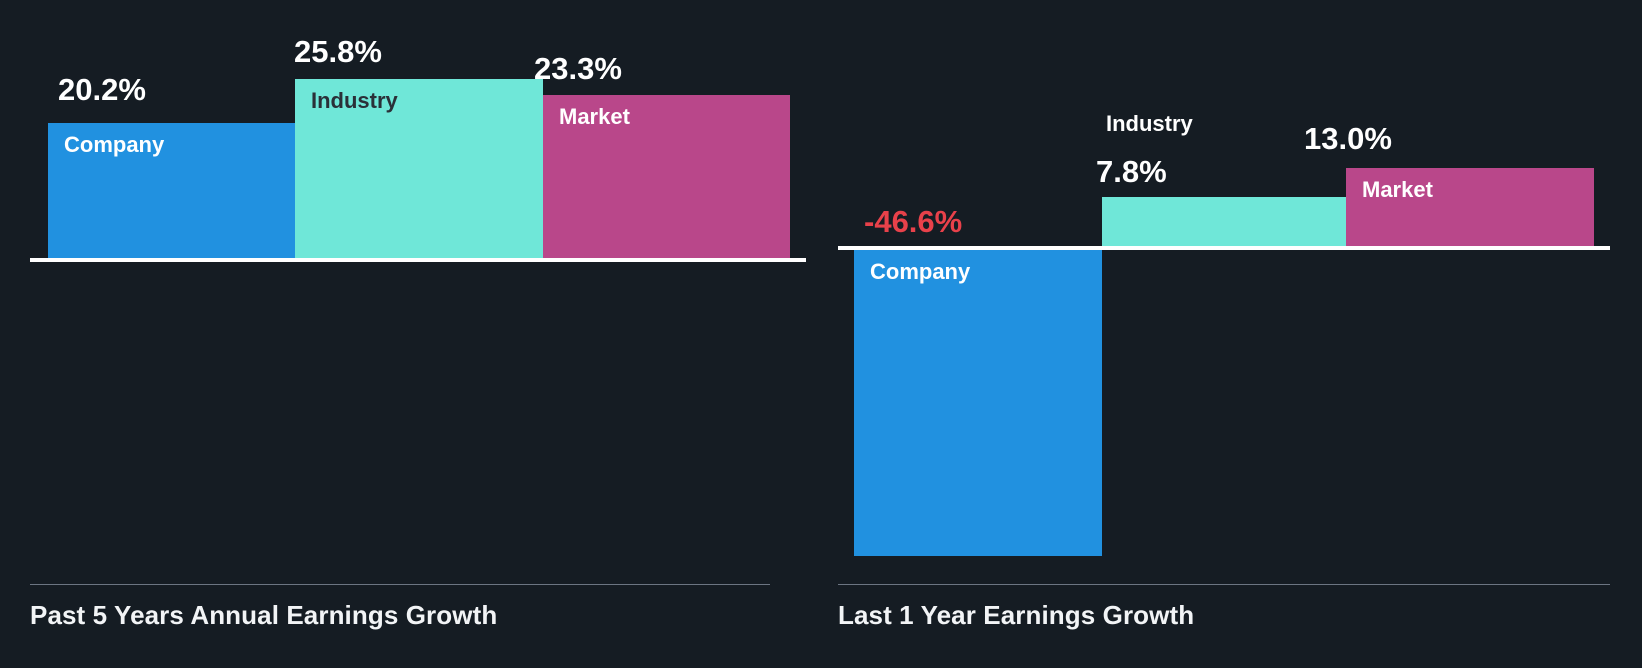  Describe the element at coordinates (913, 221) in the screenshot. I see `value-label-company-last1y: -46.6%` at that location.